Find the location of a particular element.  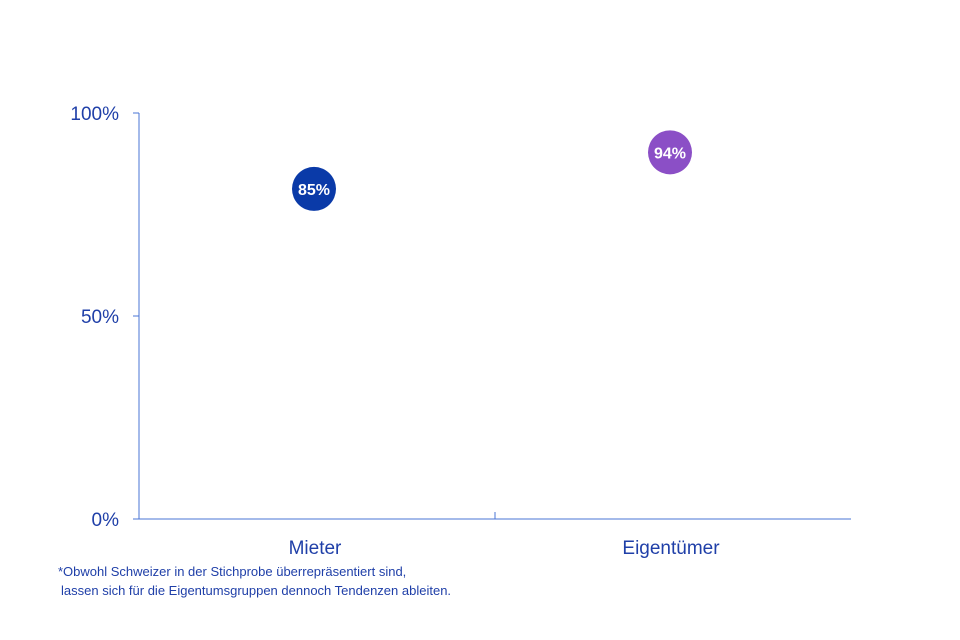

data-points: 85% 94% is located at coordinates (492, 170).